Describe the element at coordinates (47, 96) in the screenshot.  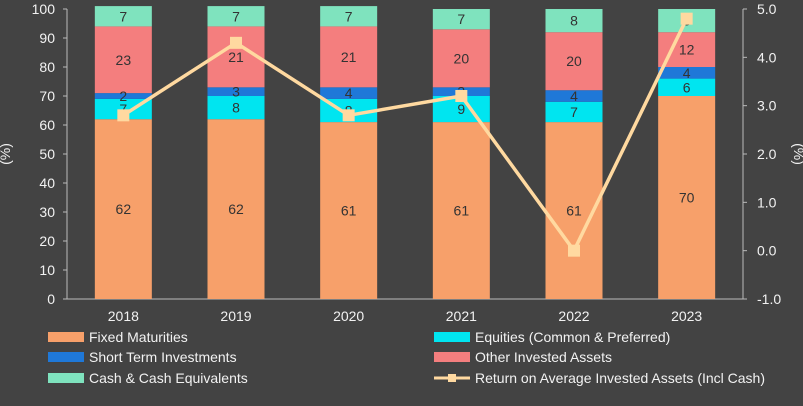
I see `y-tick-label: 70` at that location.